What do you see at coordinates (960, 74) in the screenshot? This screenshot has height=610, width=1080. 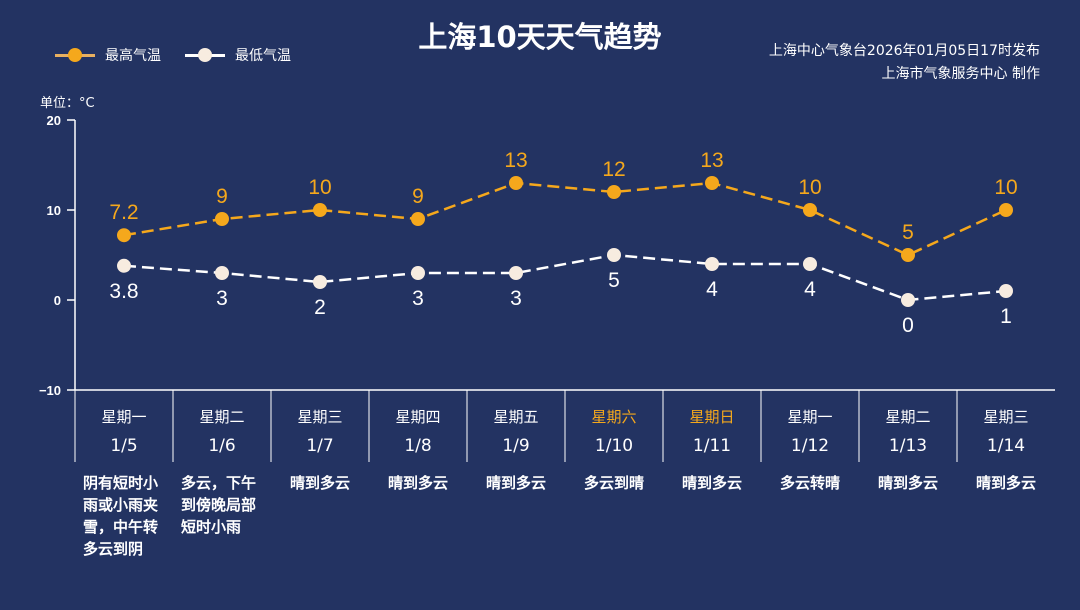 I see `producer: 上海市气象服务中心 制作` at bounding box center [960, 74].